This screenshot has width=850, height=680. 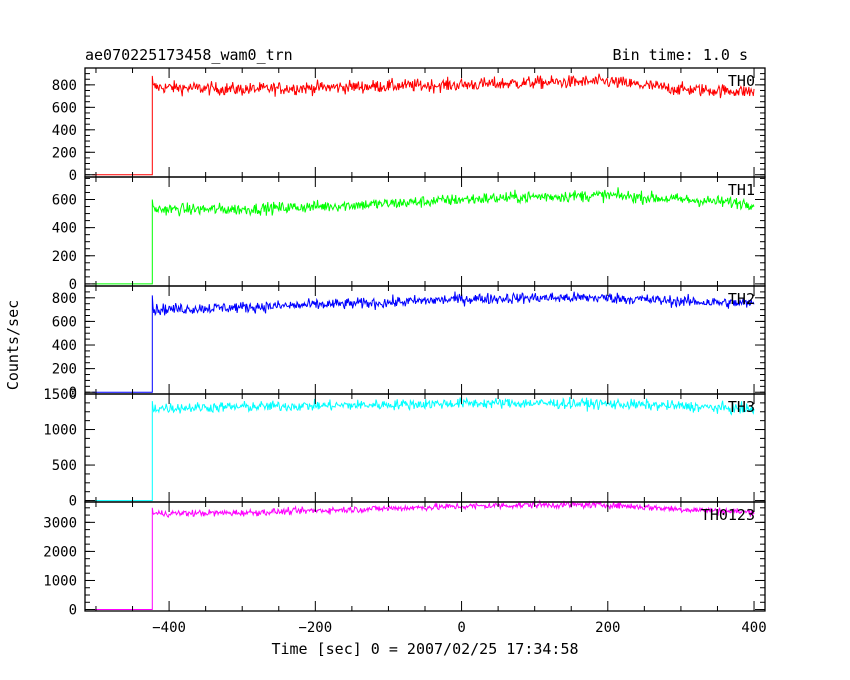 What do you see at coordinates (423, 124) in the screenshot?
I see `series-line-th0` at bounding box center [423, 124].